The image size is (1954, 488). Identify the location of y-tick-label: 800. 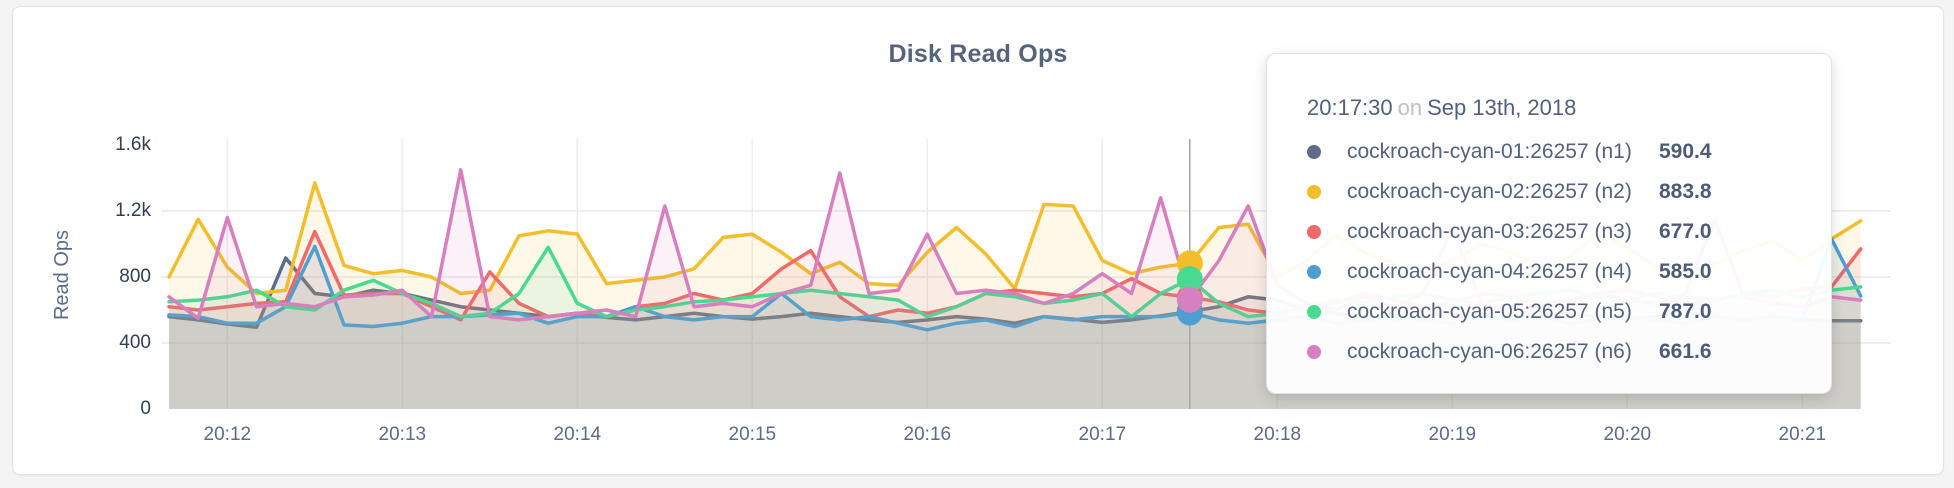
(135, 276).